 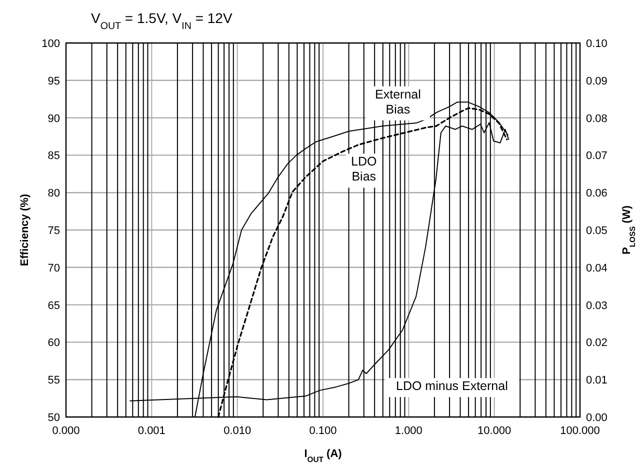 What do you see at coordinates (54, 268) in the screenshot?
I see `y-tick-label: 70` at bounding box center [54, 268].